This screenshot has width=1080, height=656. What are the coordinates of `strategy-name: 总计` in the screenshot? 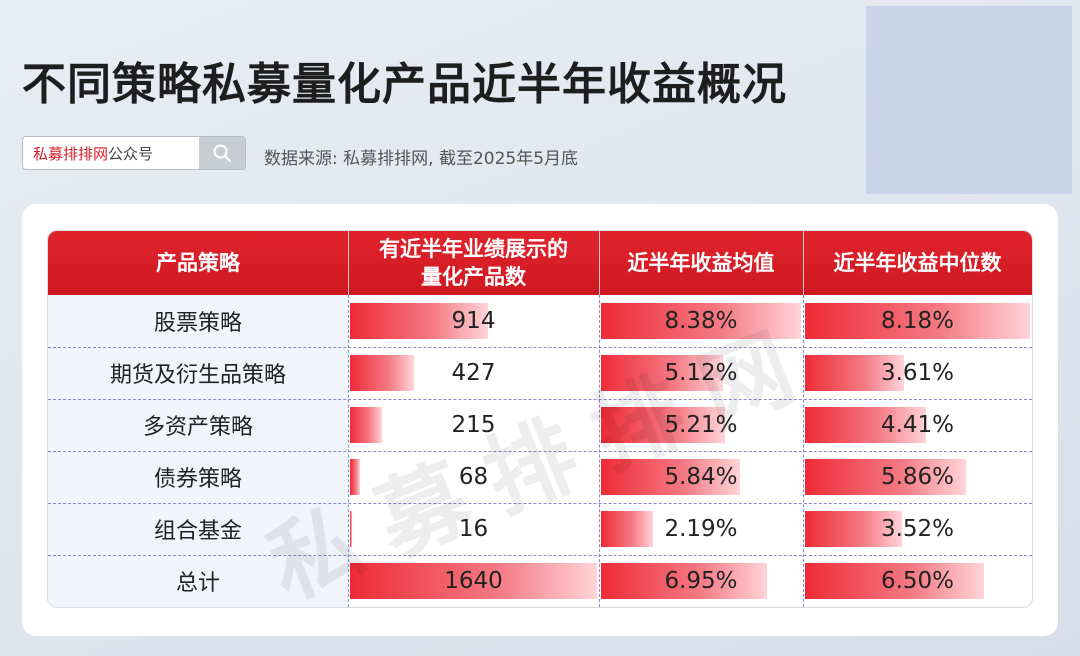 It's located at (198, 581).